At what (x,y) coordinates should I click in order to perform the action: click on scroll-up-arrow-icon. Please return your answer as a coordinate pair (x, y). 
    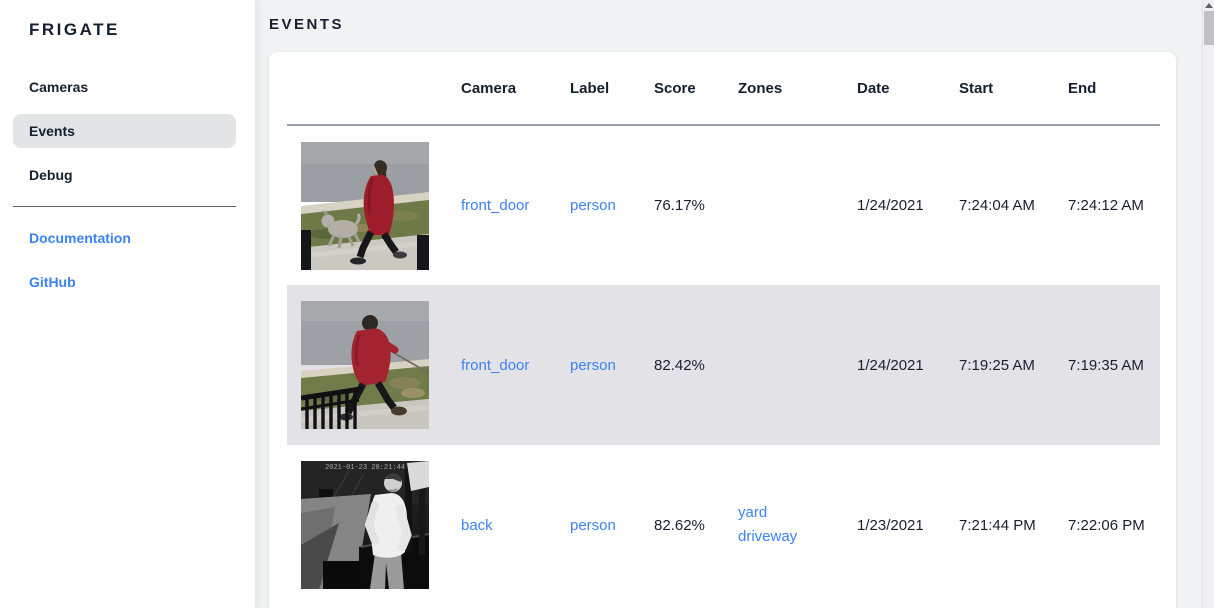
    Looking at the image, I should click on (1208, 5).